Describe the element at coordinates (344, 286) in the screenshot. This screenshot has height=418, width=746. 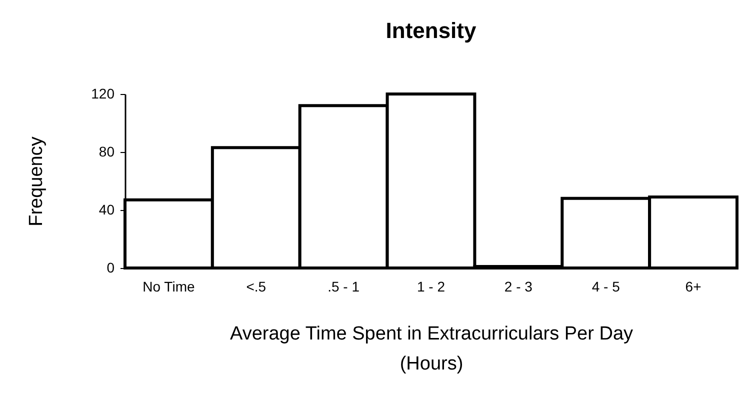
I see `x-tick-label: .5 - 1` at that location.